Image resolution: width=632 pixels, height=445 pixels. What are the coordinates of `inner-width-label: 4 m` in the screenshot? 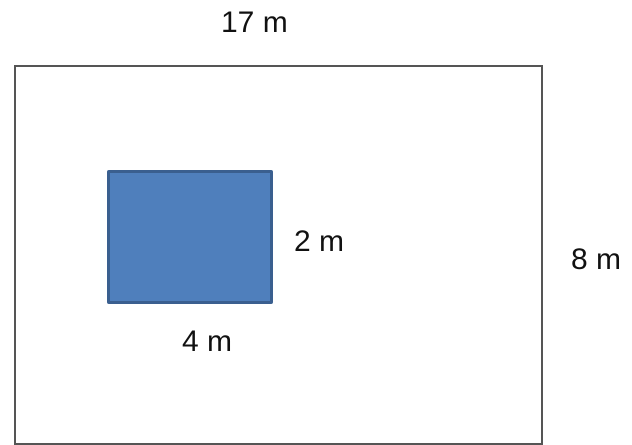 It's located at (207, 341).